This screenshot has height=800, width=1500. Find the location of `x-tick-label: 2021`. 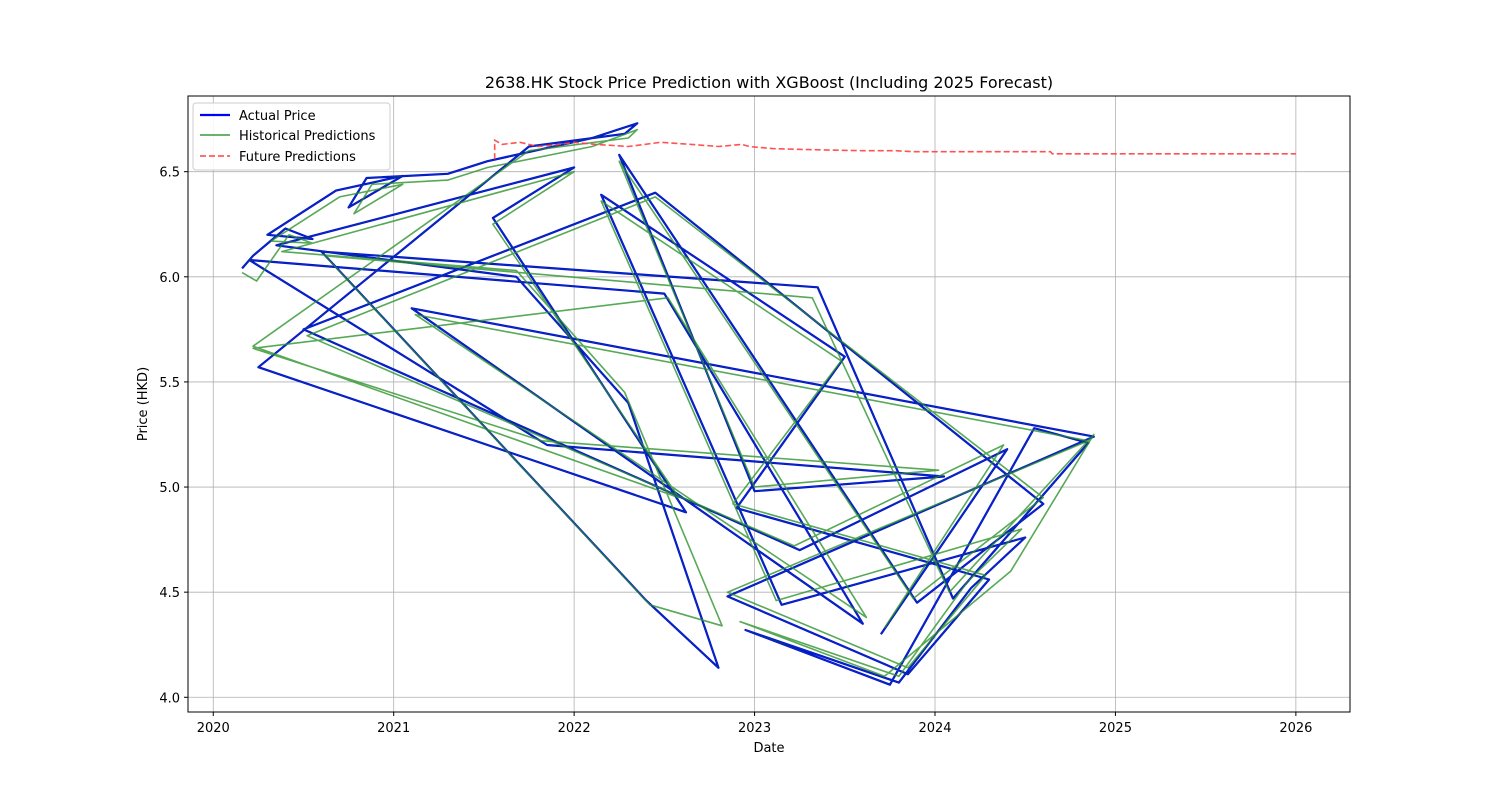

x-tick-label: 2021 is located at coordinates (393, 728).